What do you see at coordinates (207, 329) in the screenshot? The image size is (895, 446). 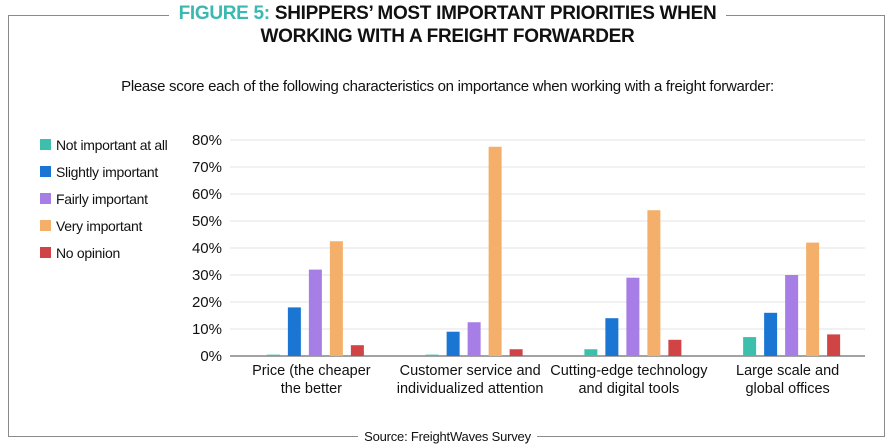 I see `y-tick-label: 10%` at bounding box center [207, 329].